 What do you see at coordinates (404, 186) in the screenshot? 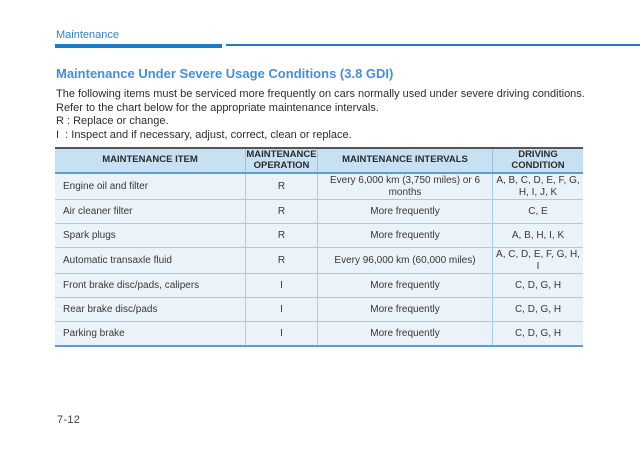
I see `cell-interval: Every 6,000 km (3,750 miles) or 6 months` at bounding box center [404, 186].